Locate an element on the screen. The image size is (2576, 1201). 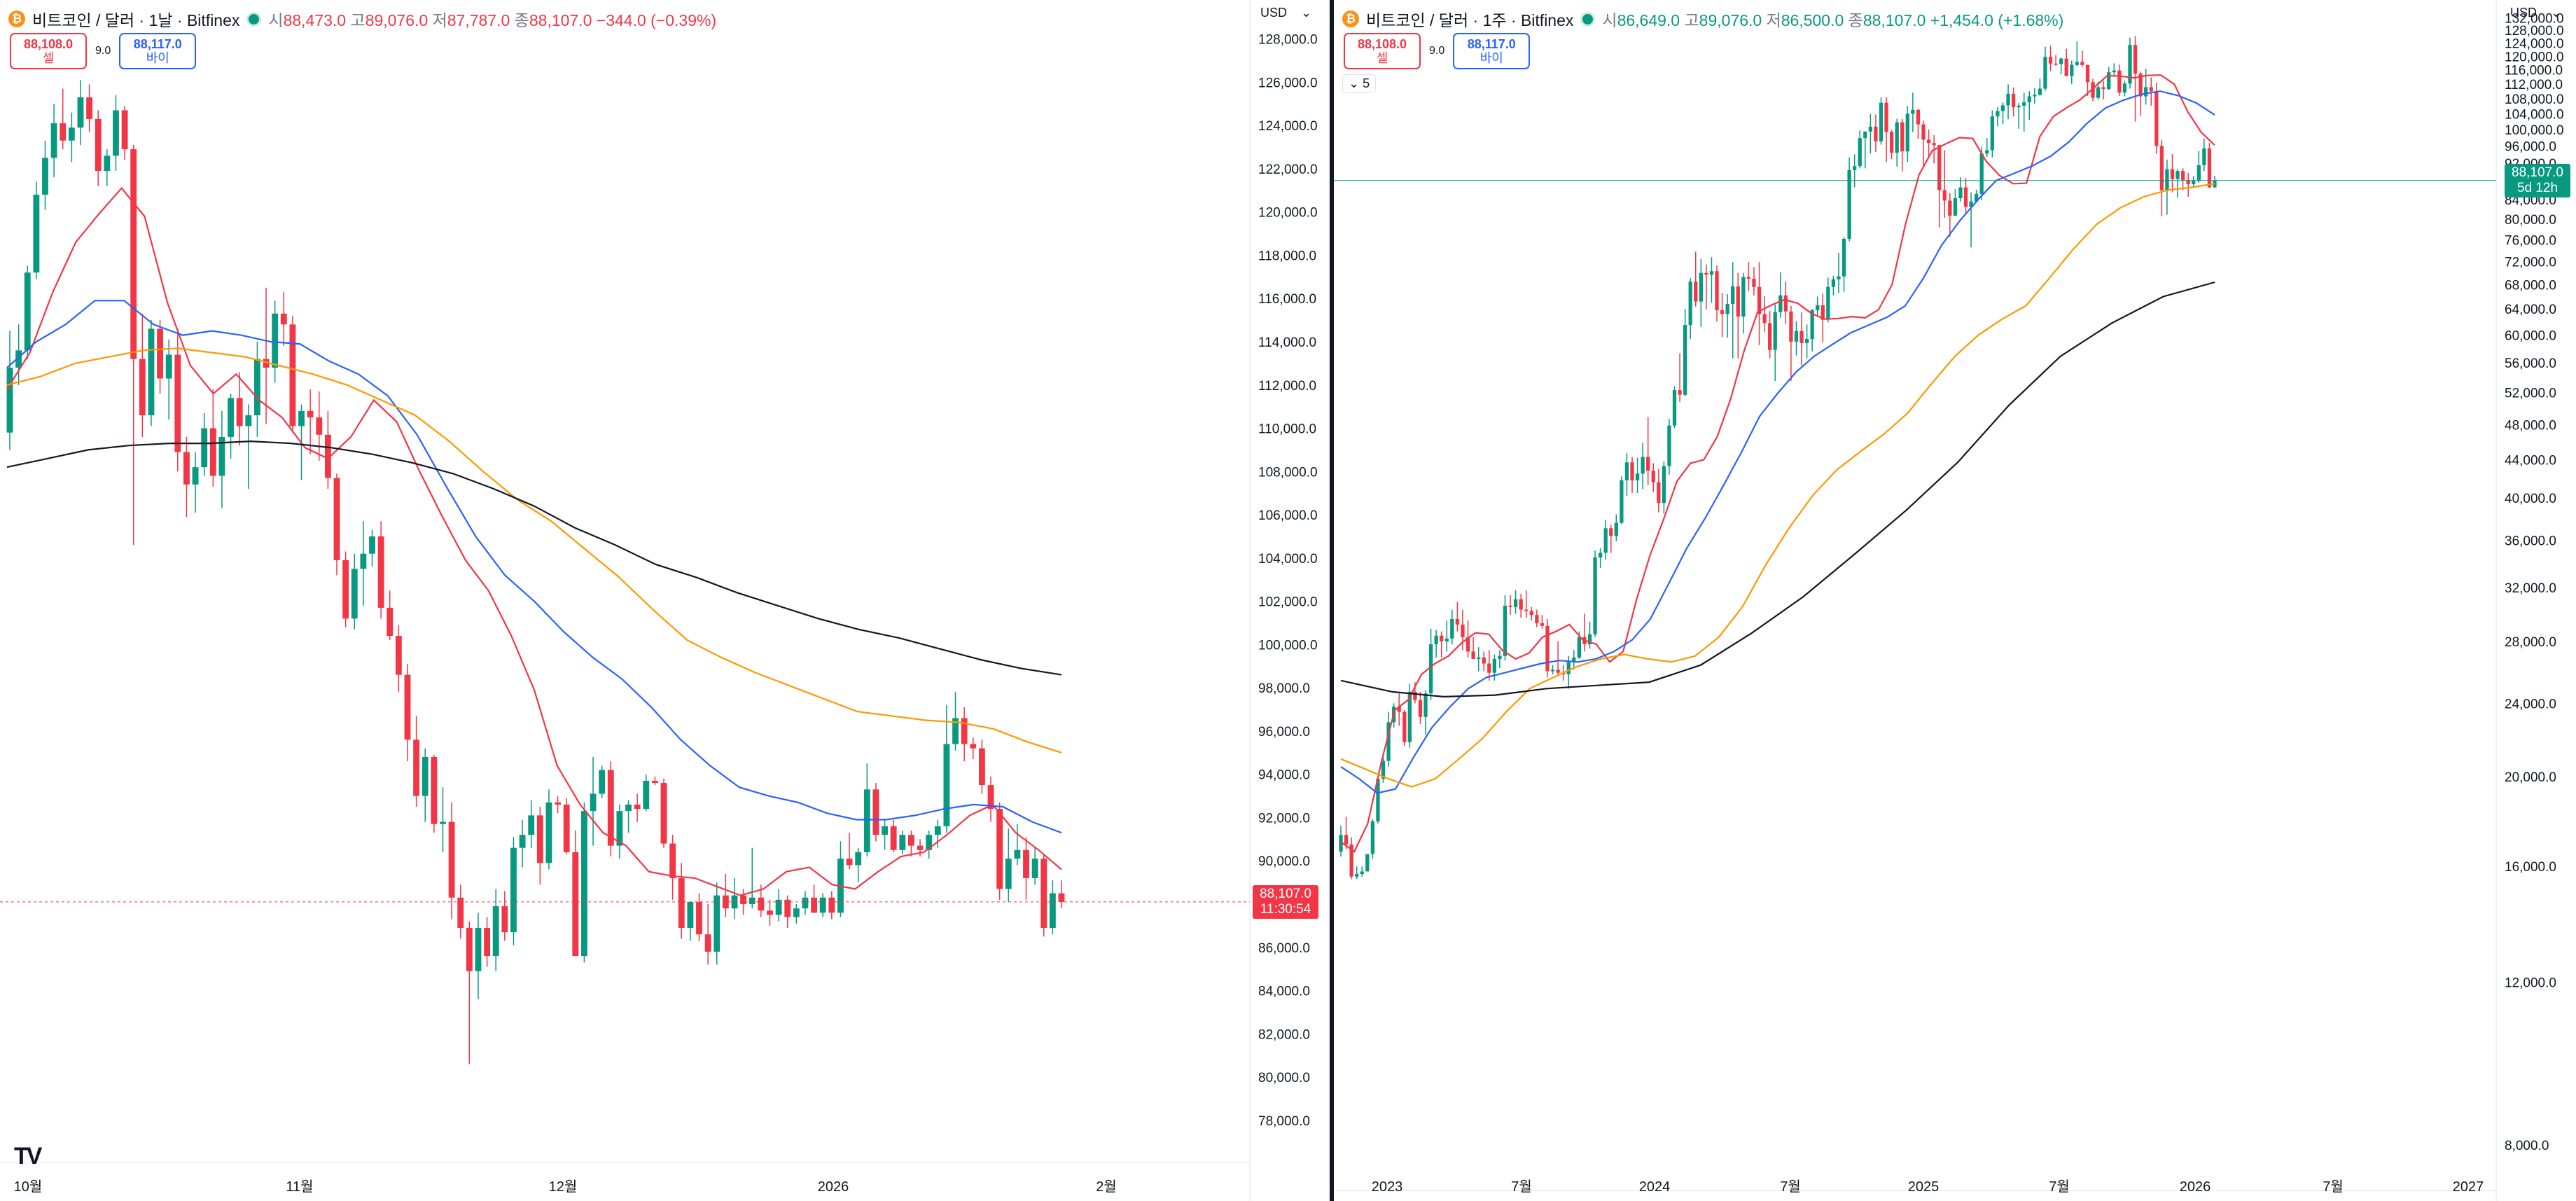
price-axis-label: 112,000.0 is located at coordinates (2534, 85).